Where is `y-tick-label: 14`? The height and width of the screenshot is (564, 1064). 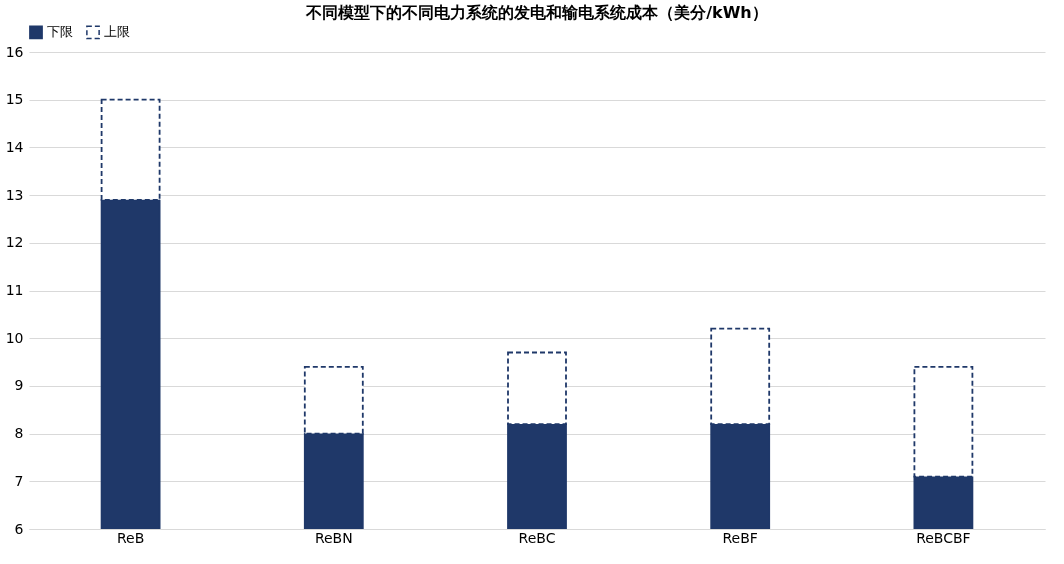
y-tick-label: 14 is located at coordinates (14, 146).